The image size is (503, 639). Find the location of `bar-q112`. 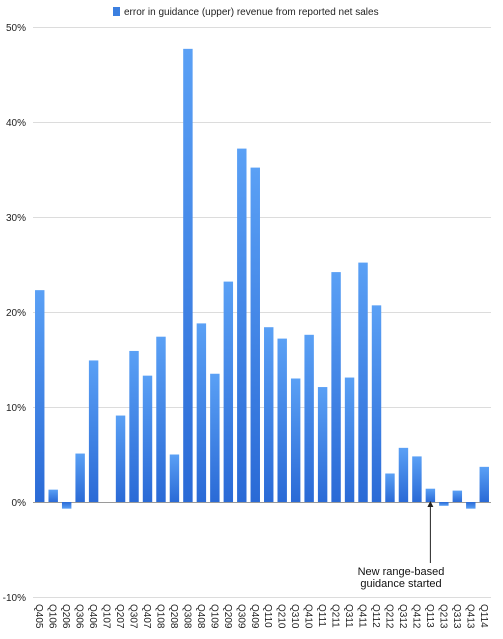

bar-q112 is located at coordinates (376, 403).